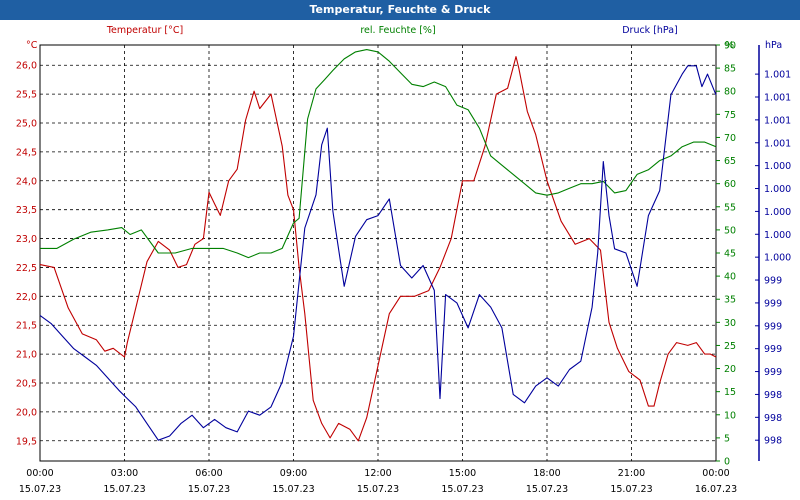 The width and height of the screenshot is (800, 500). What do you see at coordinates (730, 300) in the screenshot?
I see `humidity-tick: 35` at bounding box center [730, 300].